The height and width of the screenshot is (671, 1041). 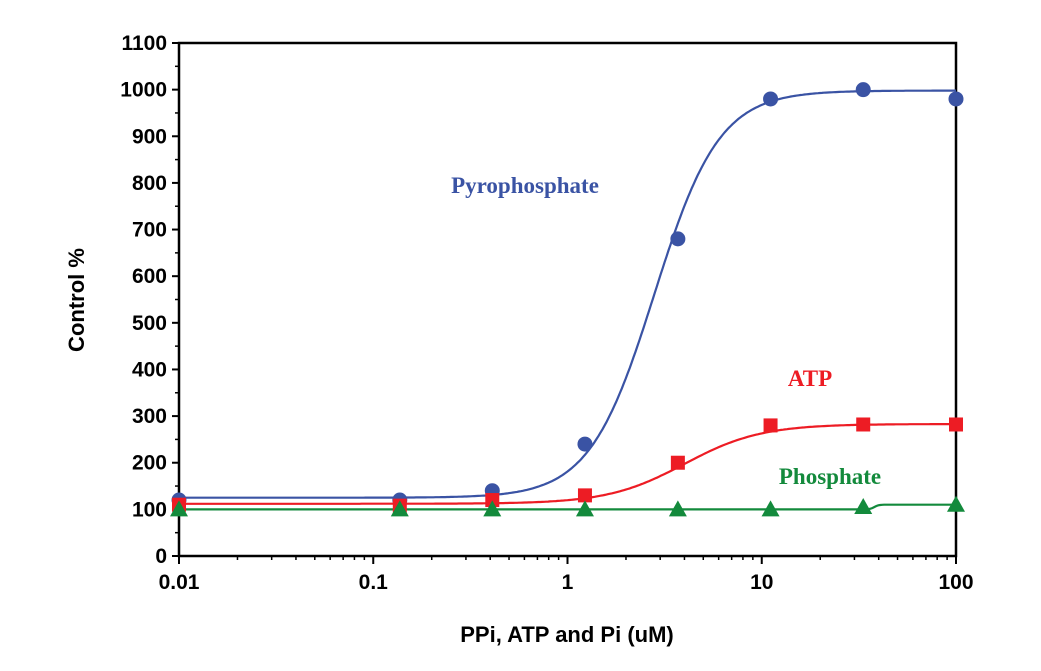 What do you see at coordinates (568, 582) in the screenshot?
I see `x-tick-label: 1` at bounding box center [568, 582].